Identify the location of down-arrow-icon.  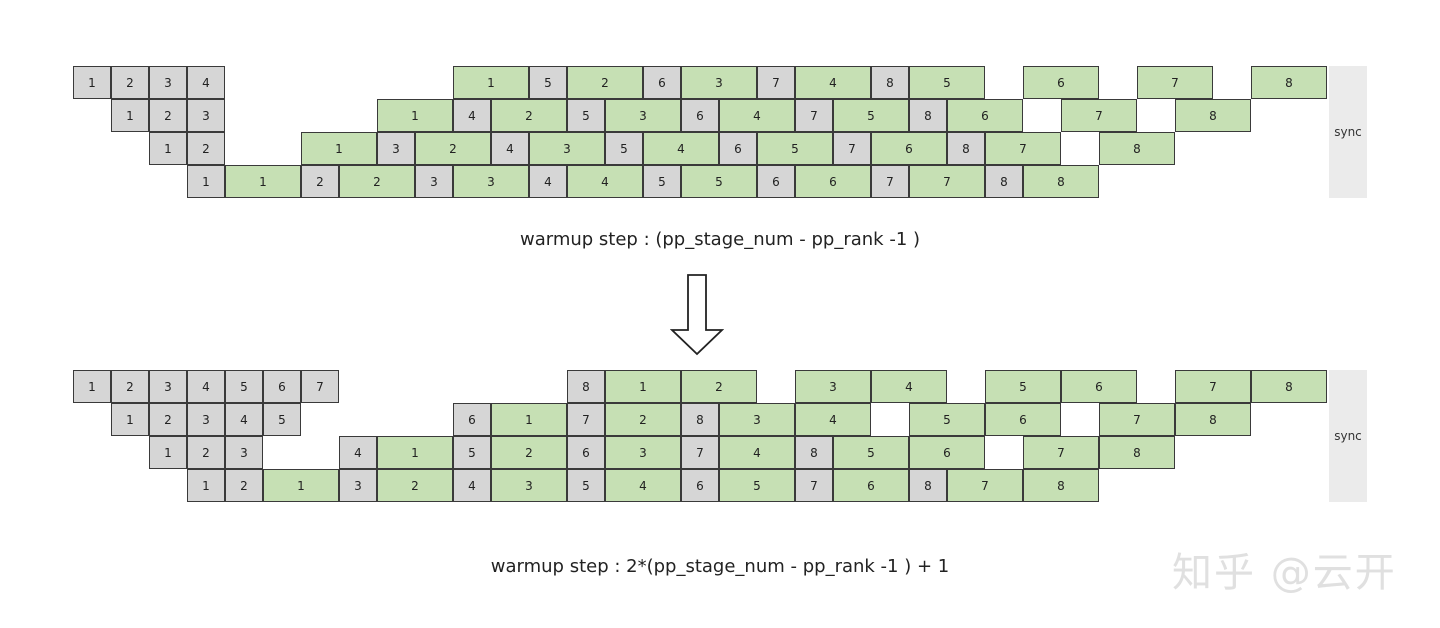
(697, 315).